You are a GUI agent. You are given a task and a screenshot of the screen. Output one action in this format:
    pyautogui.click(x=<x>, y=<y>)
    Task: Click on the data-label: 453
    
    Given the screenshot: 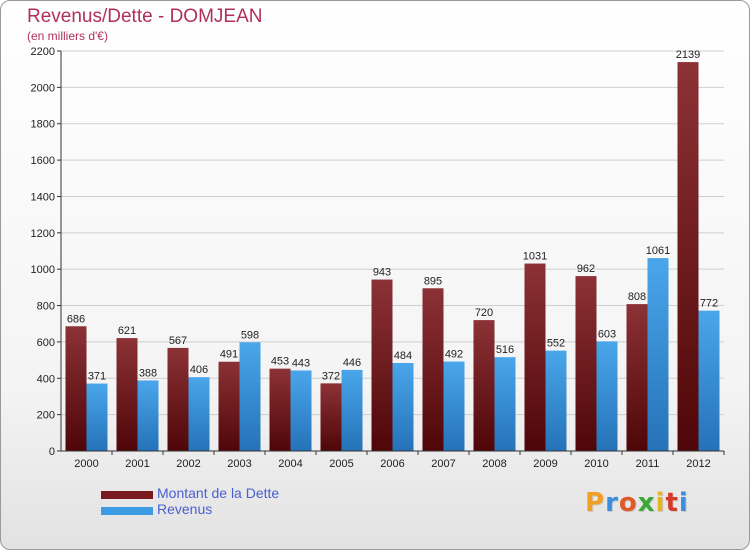 What is the action you would take?
    pyautogui.click(x=280, y=362)
    